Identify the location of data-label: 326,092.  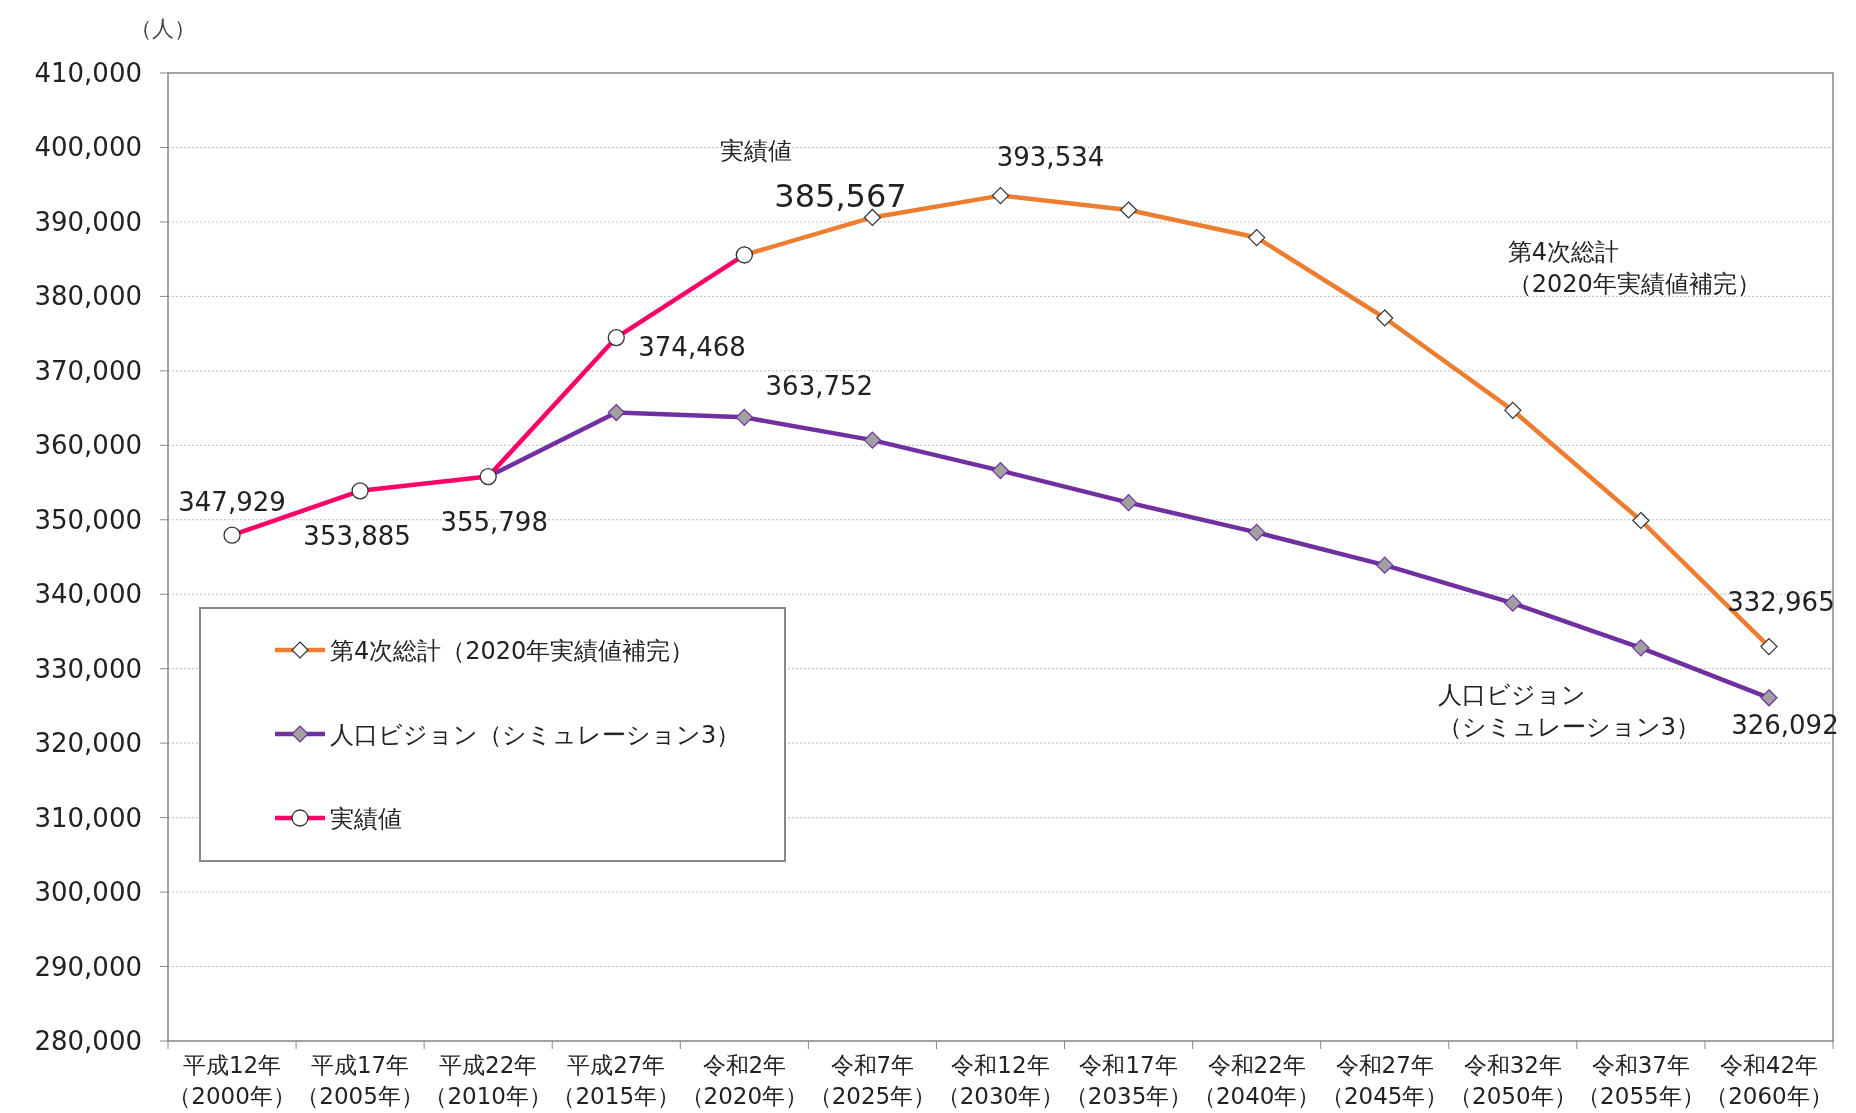
(1785, 724).